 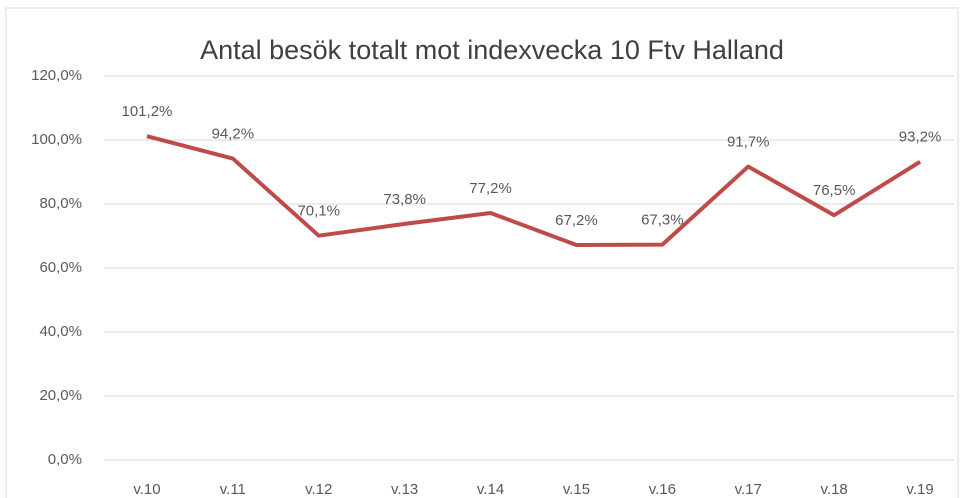 I want to click on data-label: 76,5%, so click(x=834, y=190).